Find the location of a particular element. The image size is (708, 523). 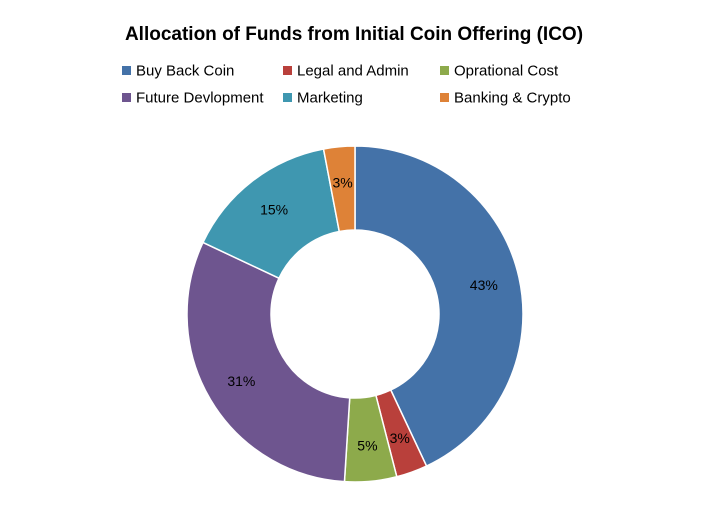

legend-swatch-buy-back-coin is located at coordinates (126, 70).